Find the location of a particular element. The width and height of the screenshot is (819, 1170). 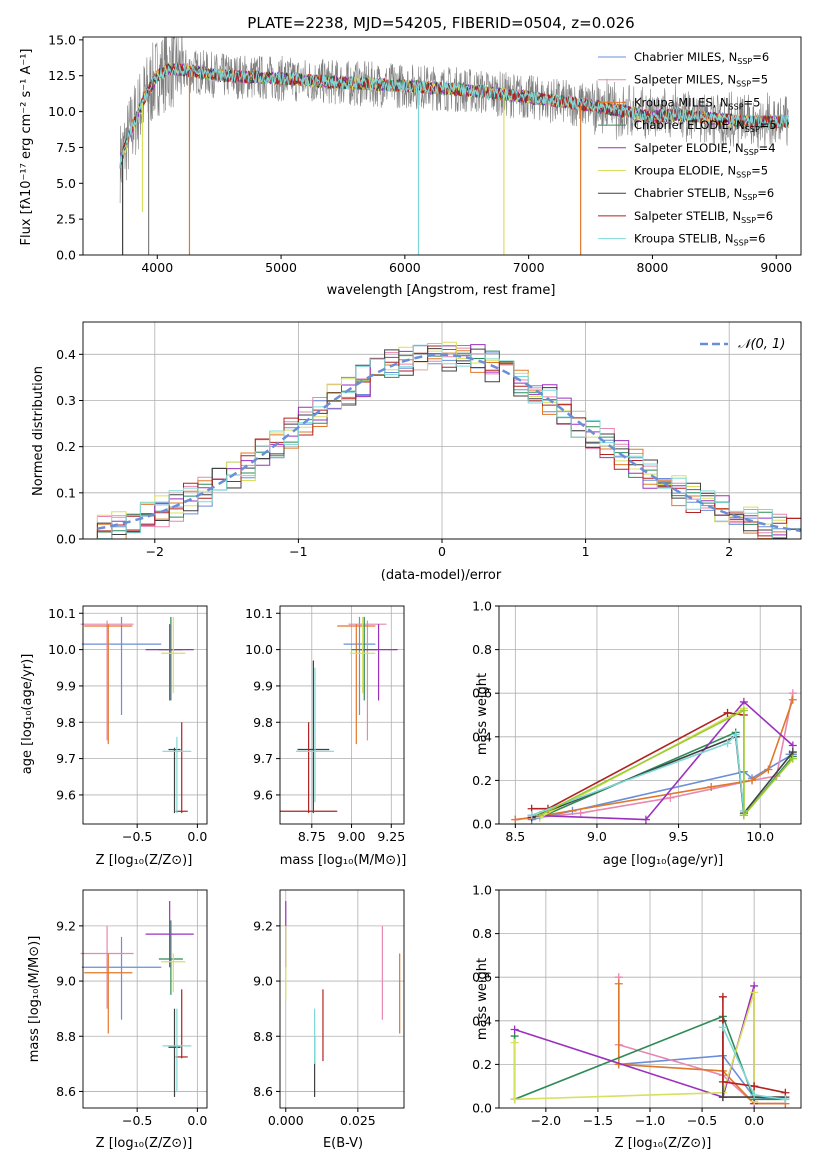

spectrum-xlabel: wavelength [Angstrom, rest frame] is located at coordinates (441, 290).